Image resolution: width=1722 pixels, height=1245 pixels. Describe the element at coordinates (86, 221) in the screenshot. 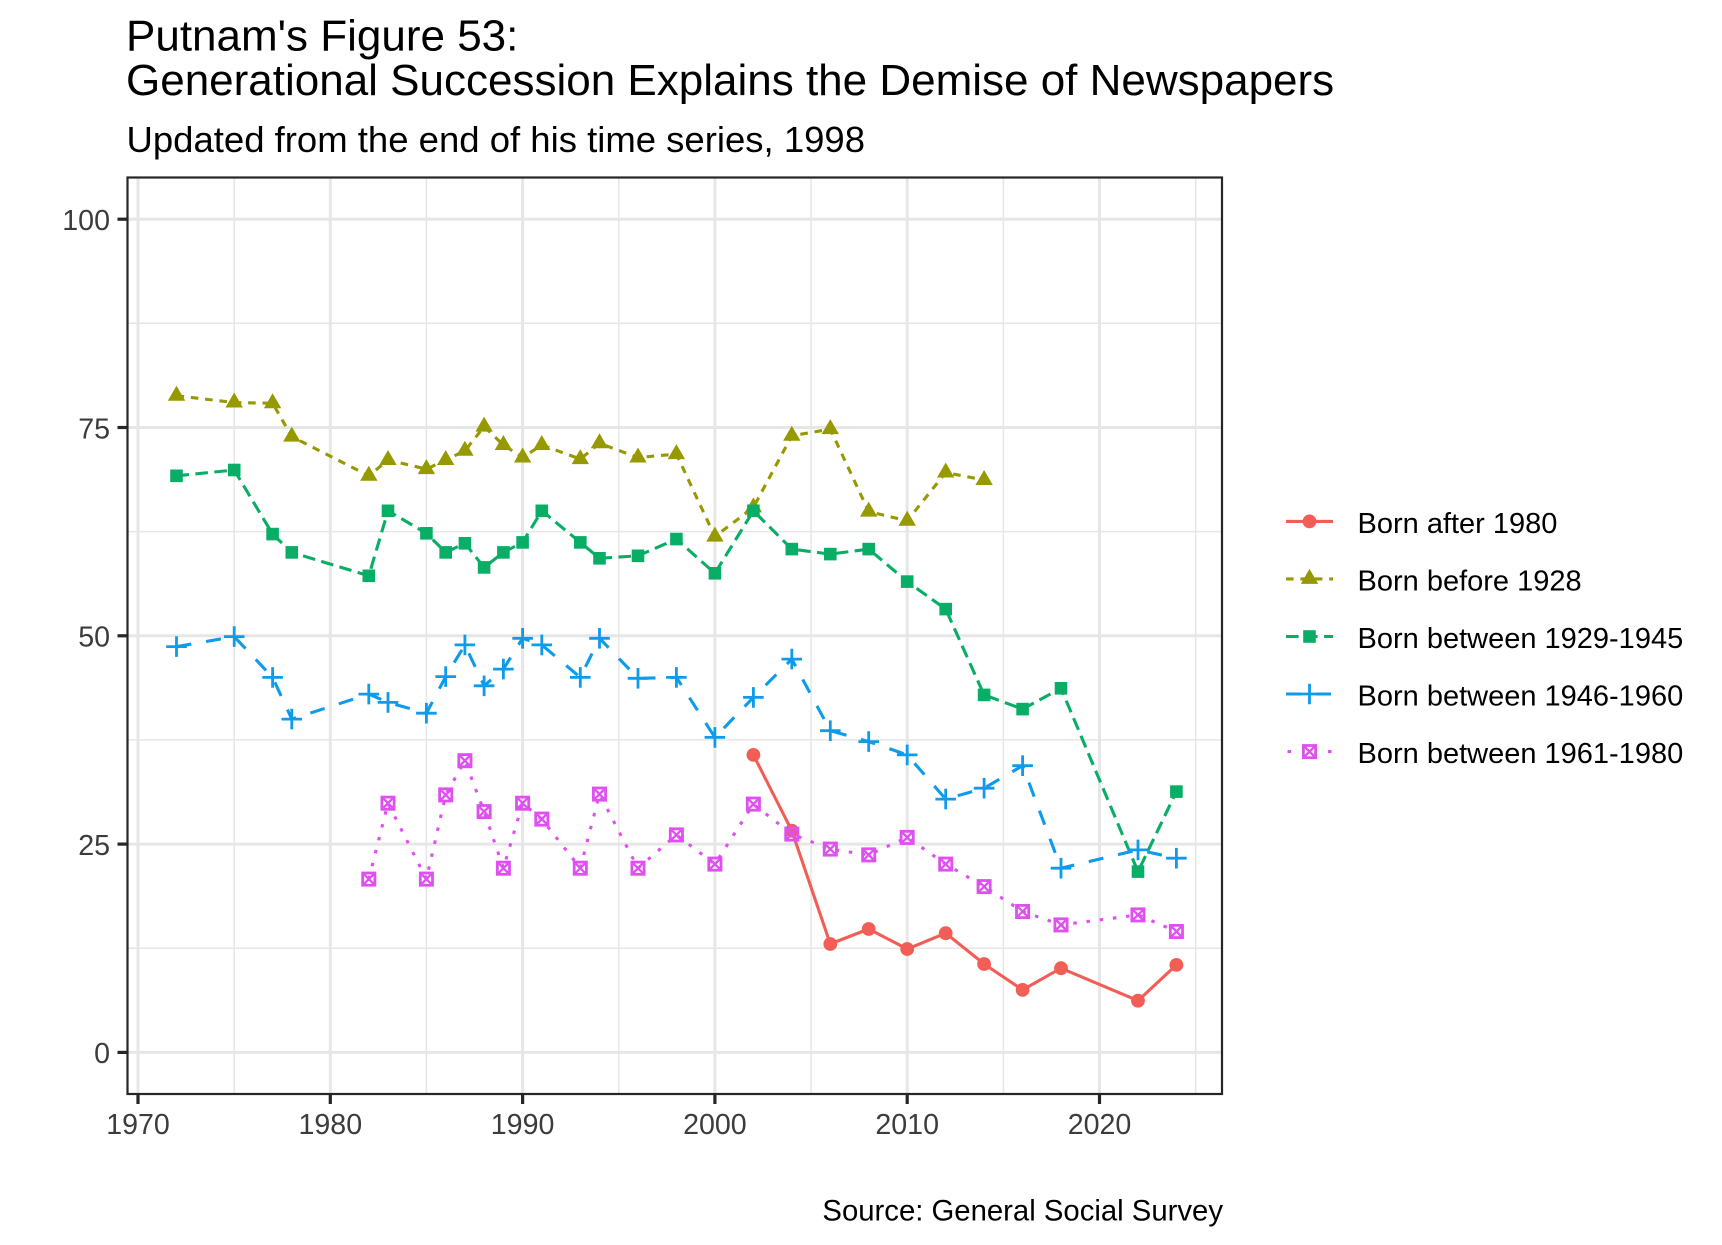

I see `svg-text: 100` at that location.